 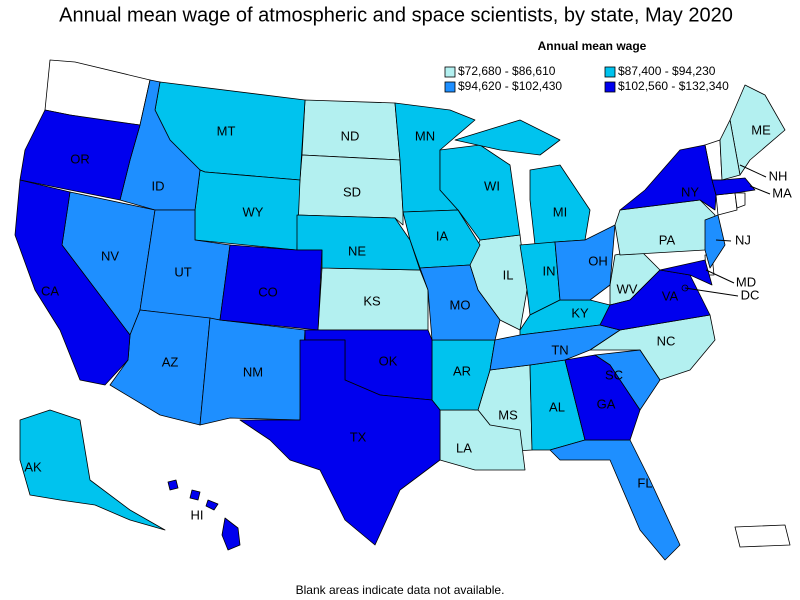 What do you see at coordinates (598, 260) in the screenshot?
I see `state-label: OH` at bounding box center [598, 260].